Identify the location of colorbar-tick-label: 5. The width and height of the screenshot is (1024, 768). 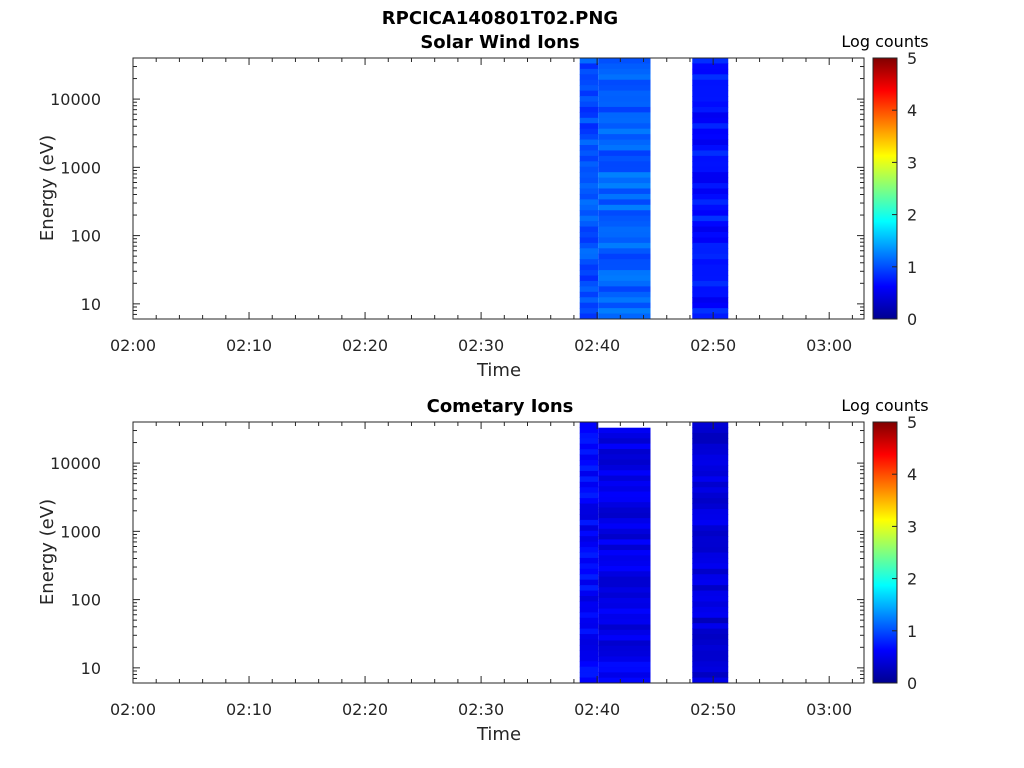
(912, 58).